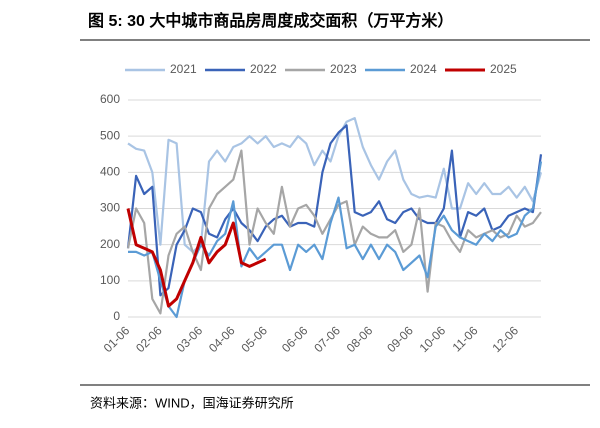  Describe the element at coordinates (503, 69) in the screenshot. I see `legend-label: 2025` at that location.